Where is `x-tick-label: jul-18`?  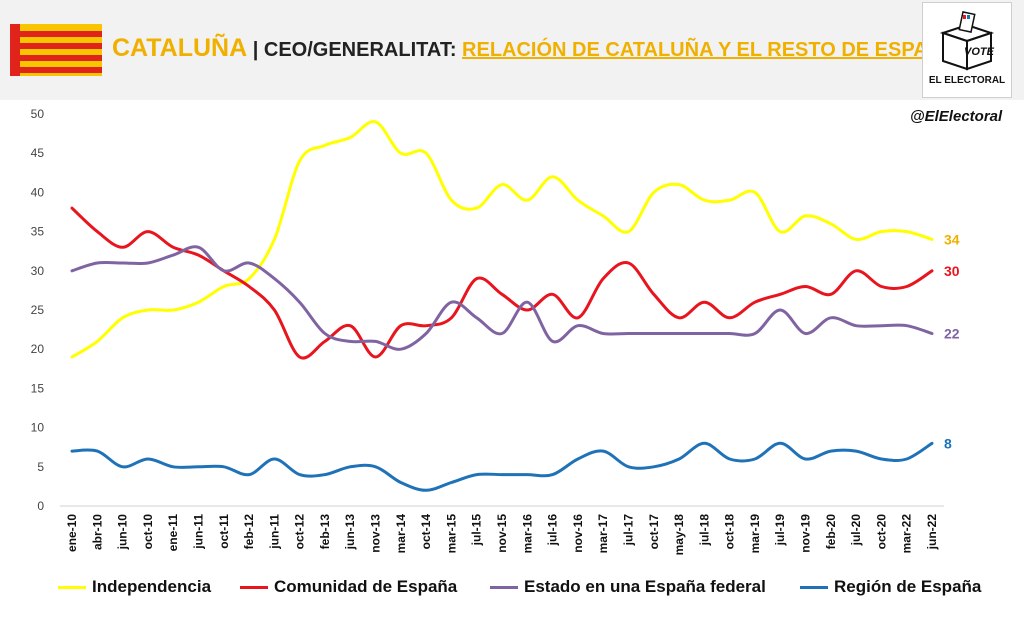 x-tick-label: jul-18 is located at coordinates (704, 530).